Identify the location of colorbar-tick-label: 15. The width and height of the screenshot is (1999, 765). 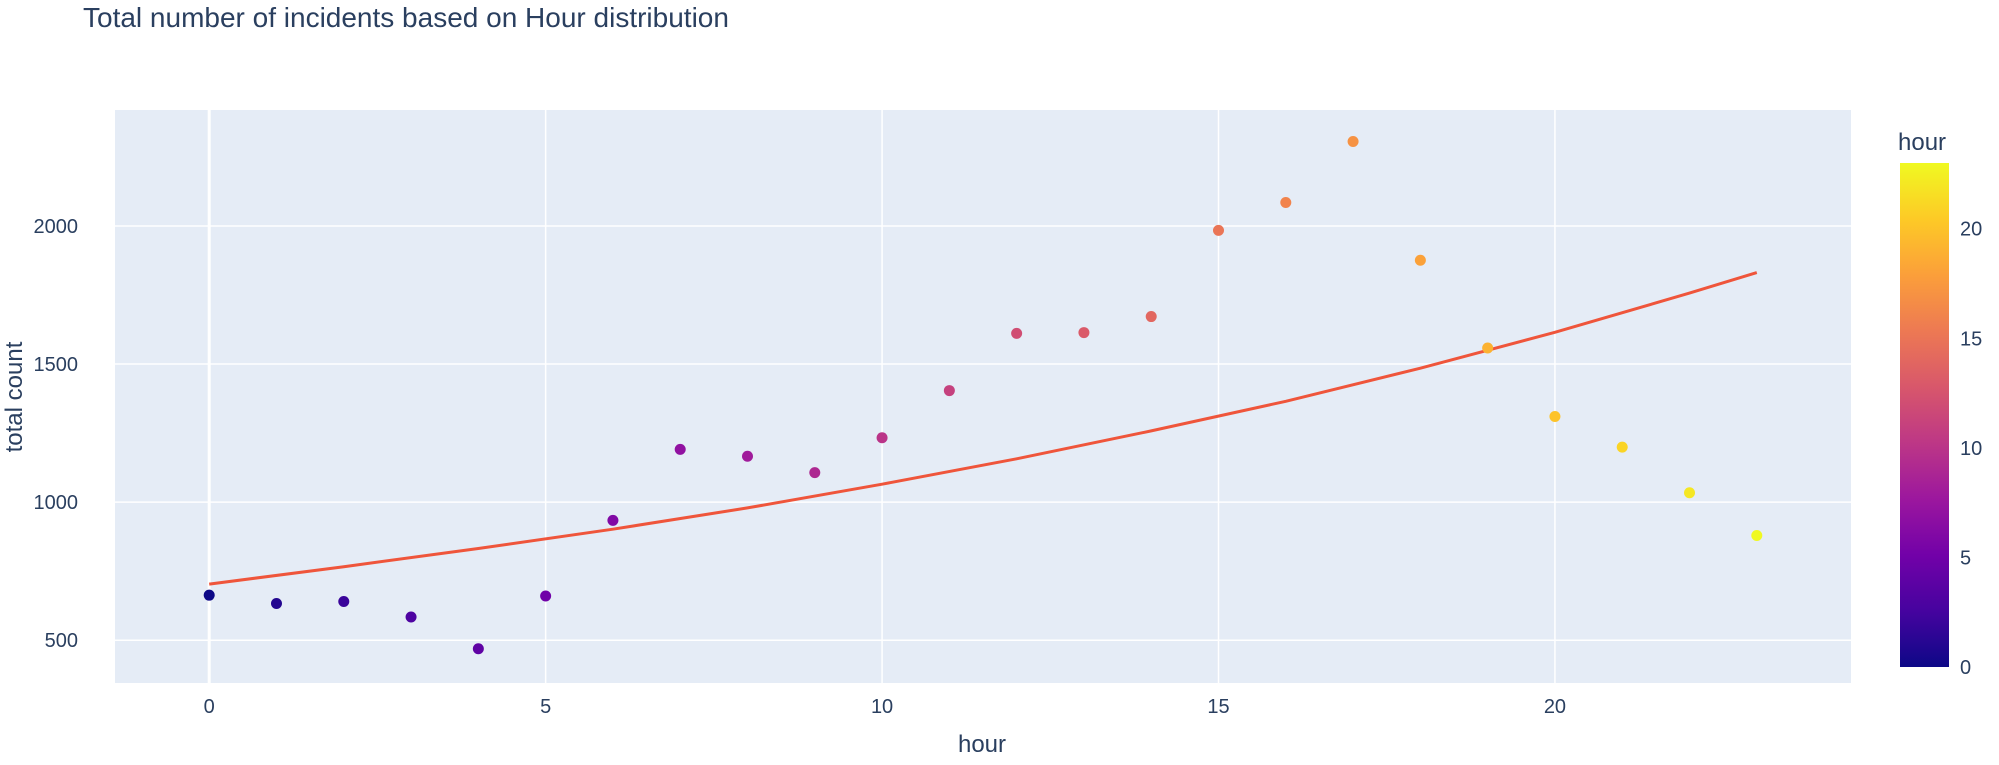
(1971, 339).